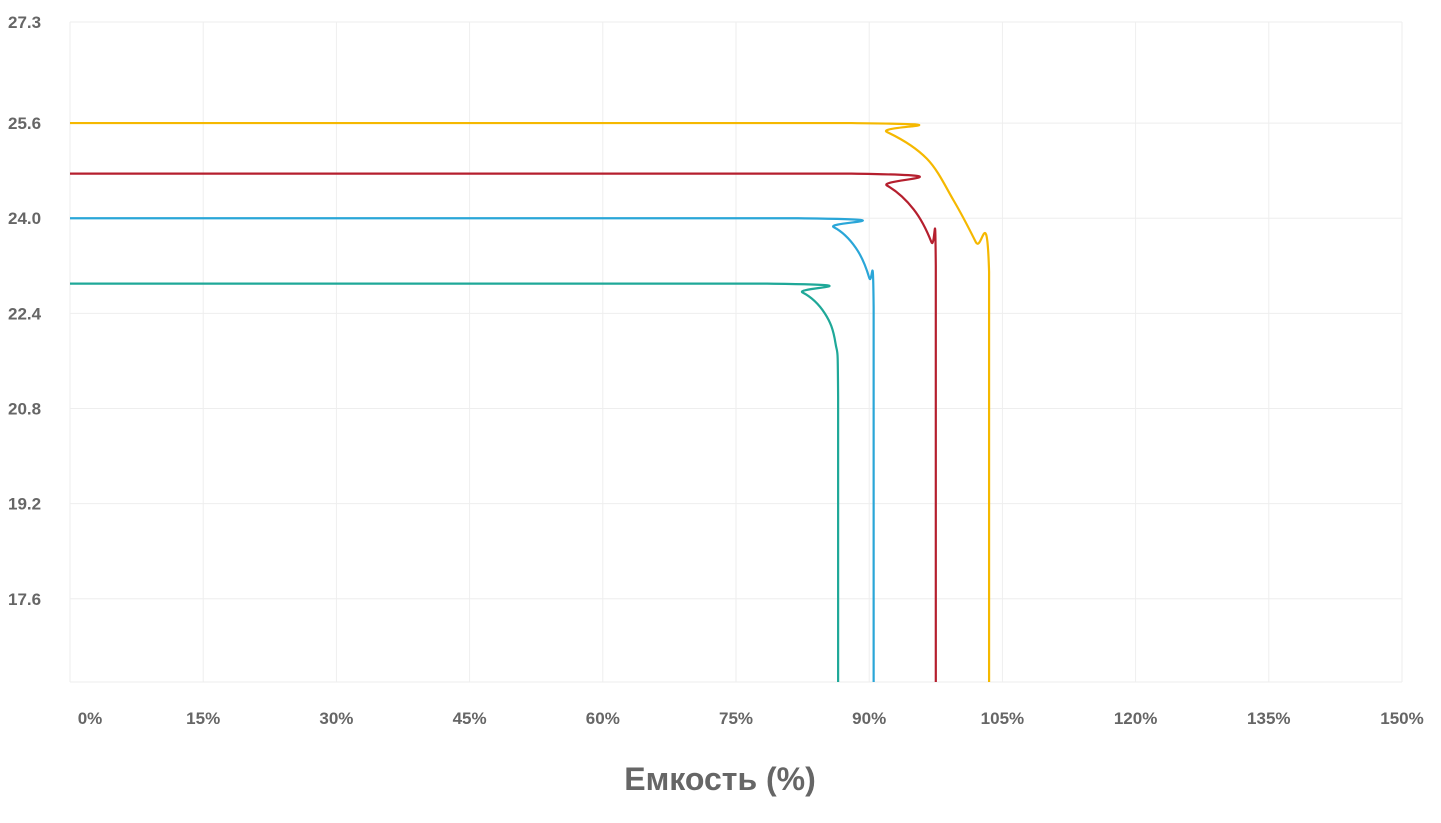  Describe the element at coordinates (736, 718) in the screenshot. I see `x-tick-label: 75%` at that location.